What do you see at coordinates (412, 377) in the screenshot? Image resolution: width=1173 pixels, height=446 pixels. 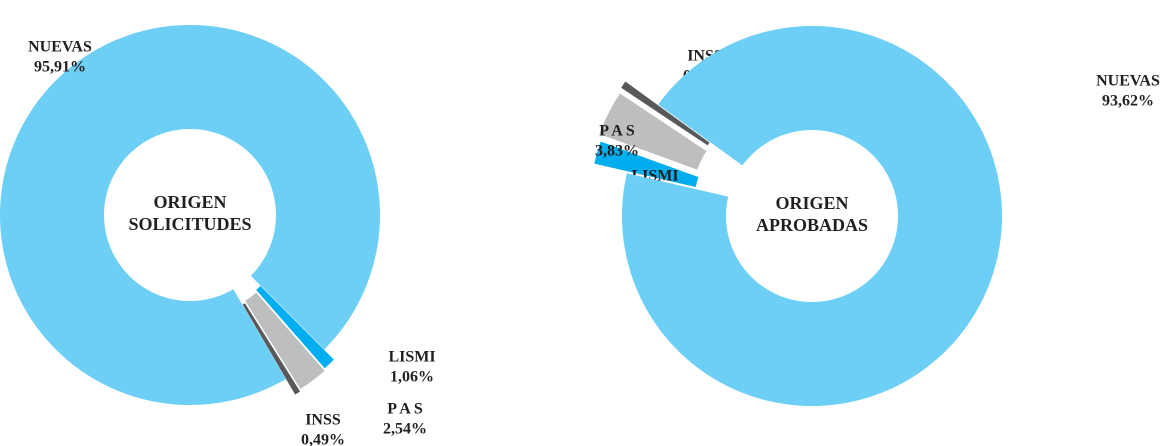 I see `slice-value: 1,06%` at bounding box center [412, 377].